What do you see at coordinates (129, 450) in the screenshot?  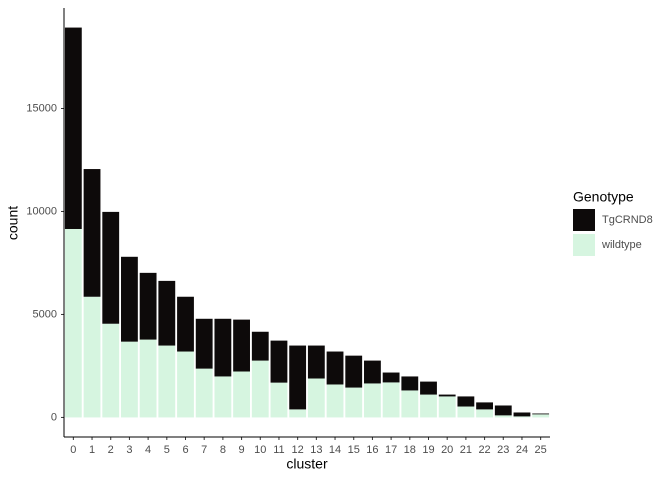 I see `x-tick-label: 3` at bounding box center [129, 450].